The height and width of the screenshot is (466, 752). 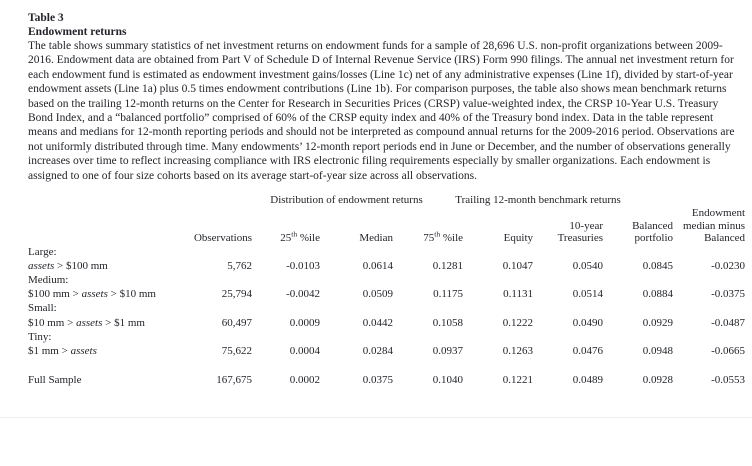 What do you see at coordinates (448, 265) in the screenshot?
I see `value-cell: 0.1281` at bounding box center [448, 265].